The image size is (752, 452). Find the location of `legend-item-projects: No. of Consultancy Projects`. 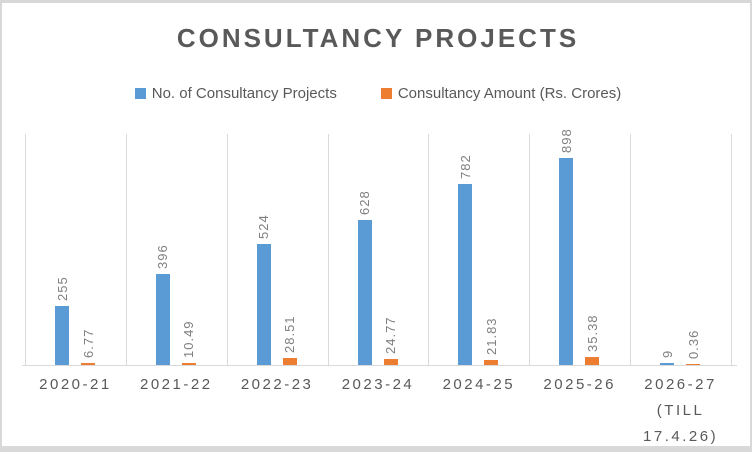

legend-item-projects: No. of Consultancy Projects is located at coordinates (235, 93).